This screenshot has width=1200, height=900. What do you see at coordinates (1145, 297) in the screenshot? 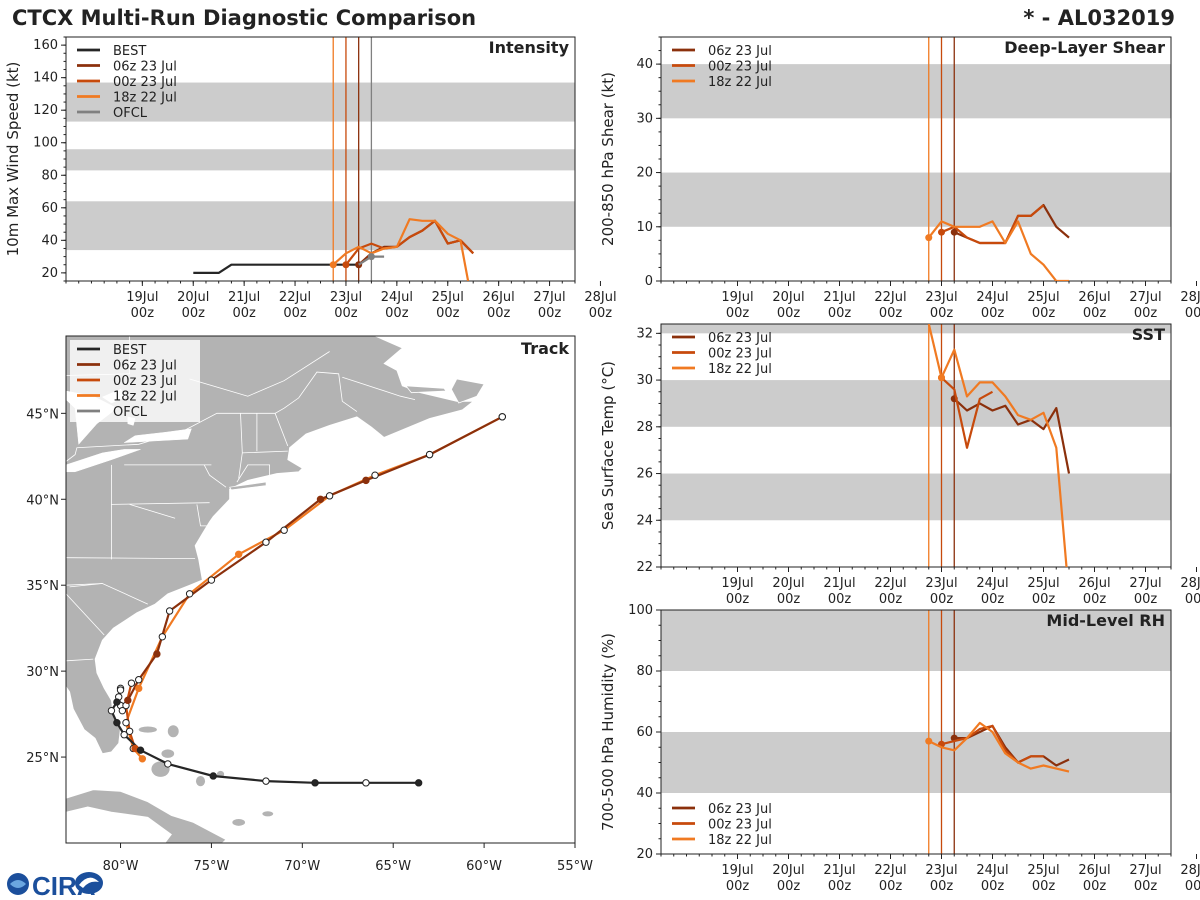
I see `x-tick-label: 27Jul` at bounding box center [1145, 297].